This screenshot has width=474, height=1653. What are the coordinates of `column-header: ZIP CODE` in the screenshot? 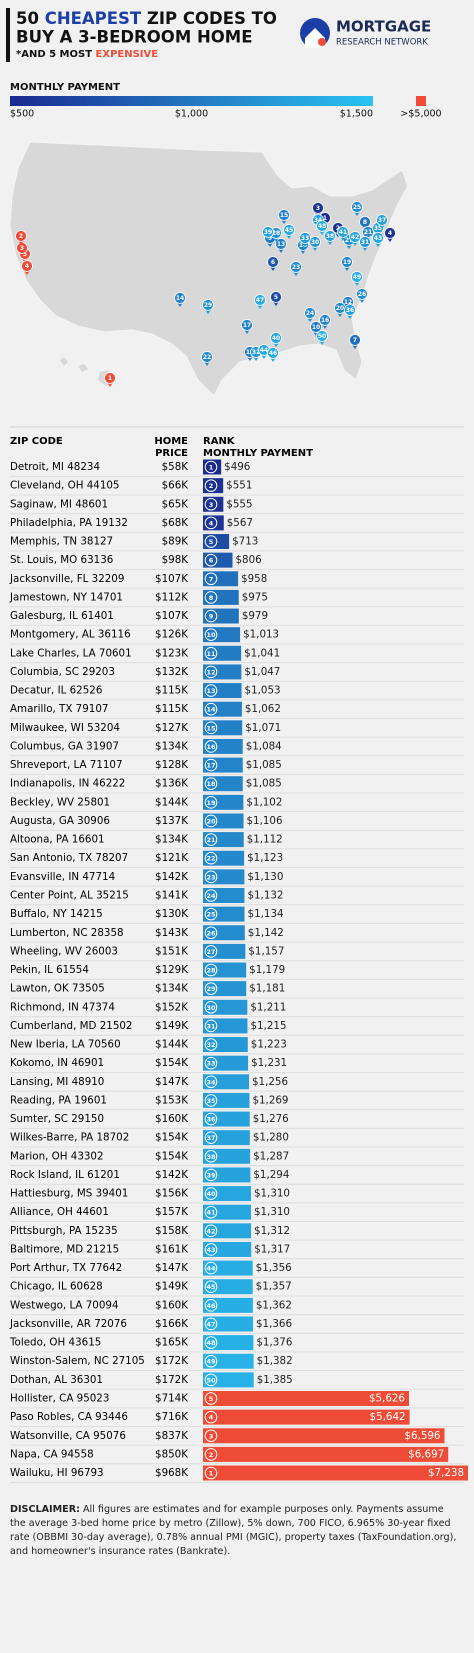 It's located at (36, 441).